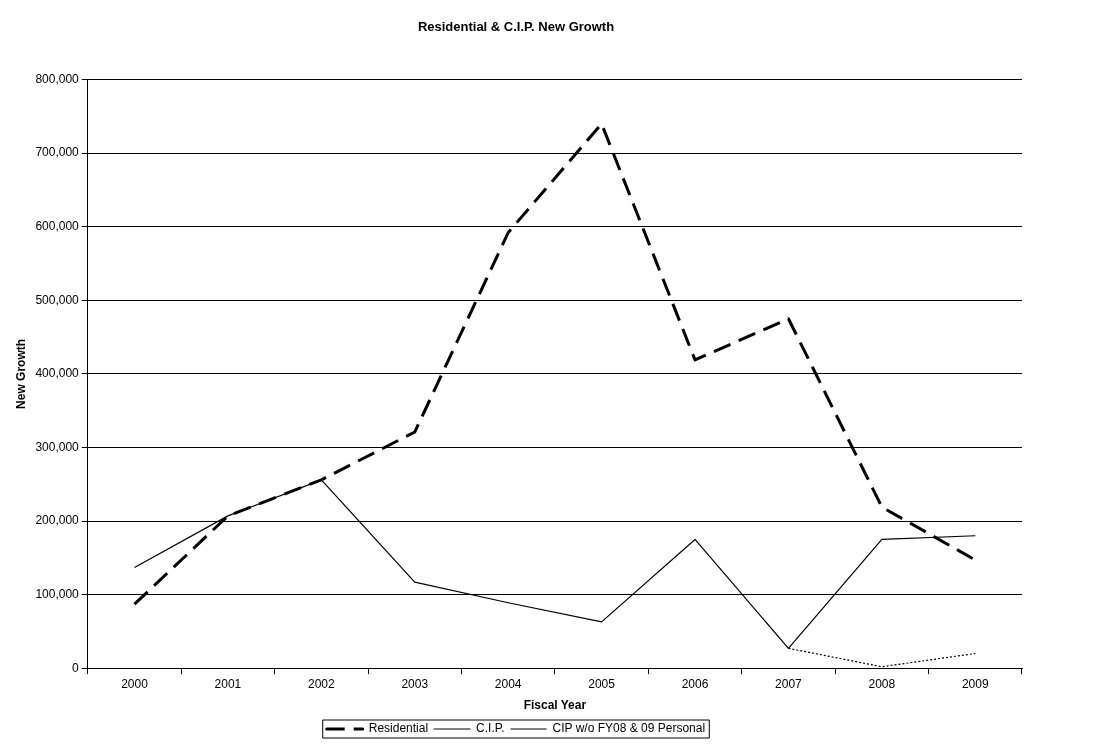 This screenshot has width=1112, height=755. Describe the element at coordinates (415, 683) in the screenshot. I see `x-tick-label: 2003` at that location.